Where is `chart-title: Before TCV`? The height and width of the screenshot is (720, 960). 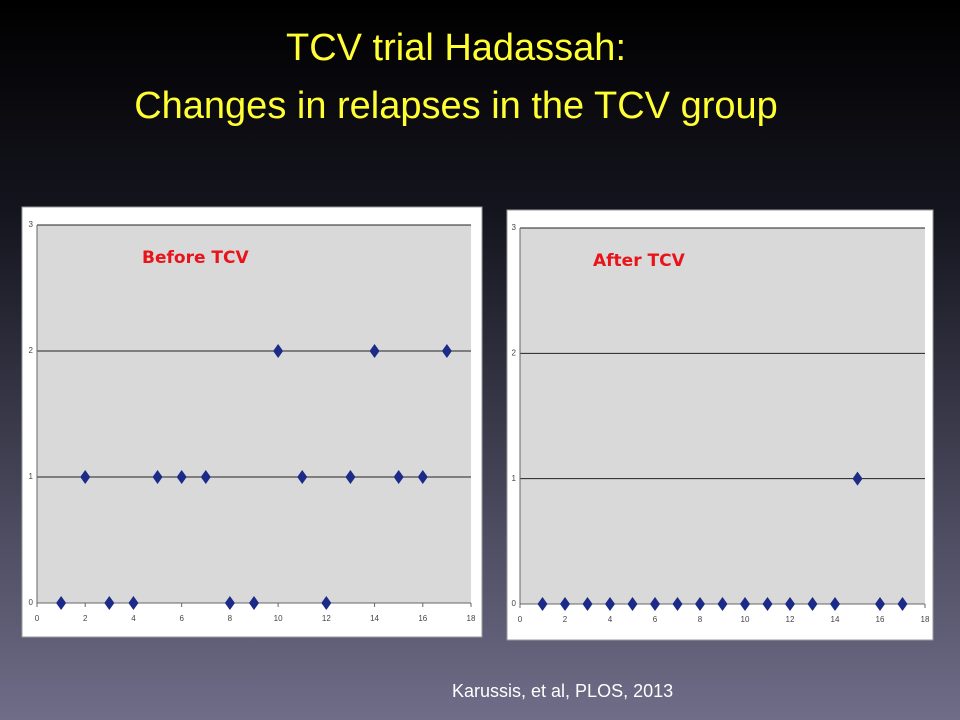 chart-title: Before TCV is located at coordinates (195, 258).